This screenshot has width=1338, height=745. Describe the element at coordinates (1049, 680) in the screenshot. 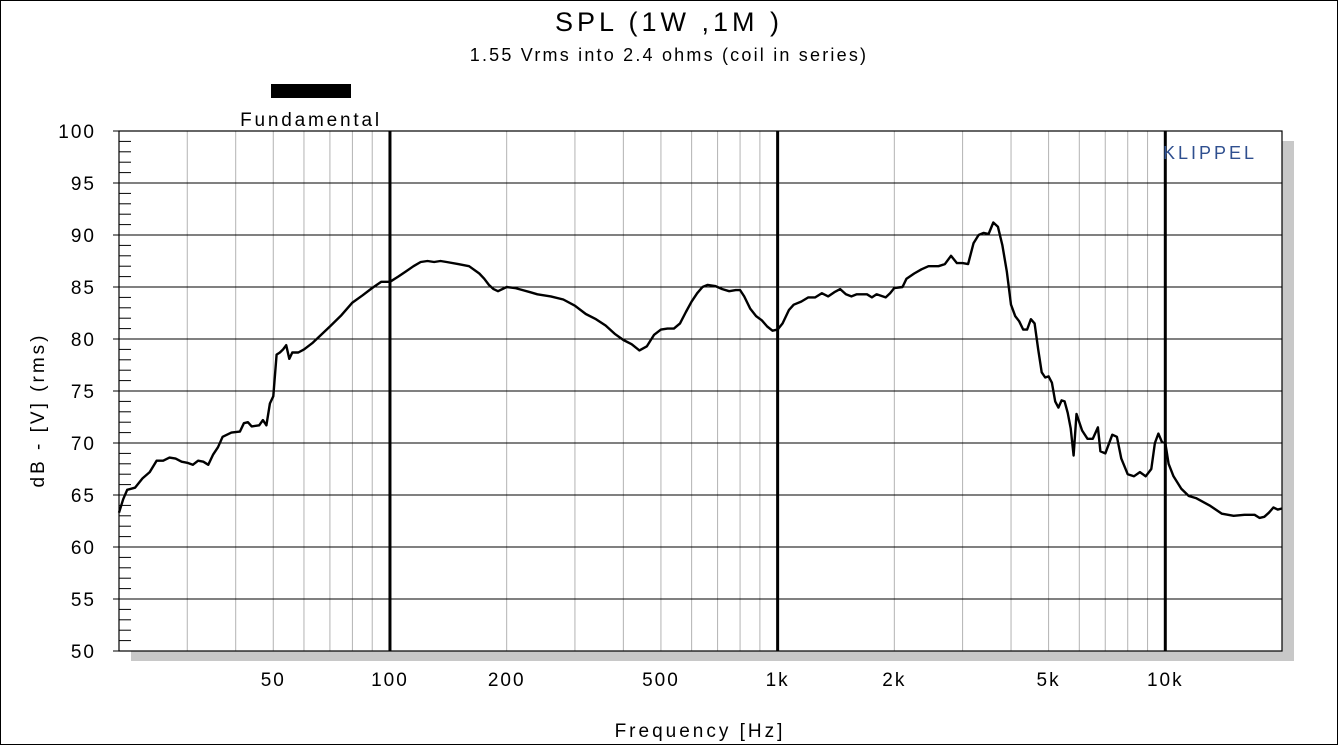

I see `x-tick-label: 5k` at that location.